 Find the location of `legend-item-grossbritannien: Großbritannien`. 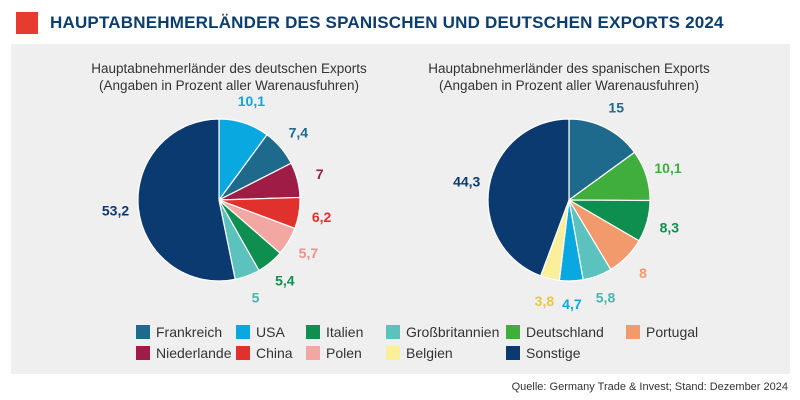

legend-item-grossbritannien: Großbritannien is located at coordinates (442, 332).